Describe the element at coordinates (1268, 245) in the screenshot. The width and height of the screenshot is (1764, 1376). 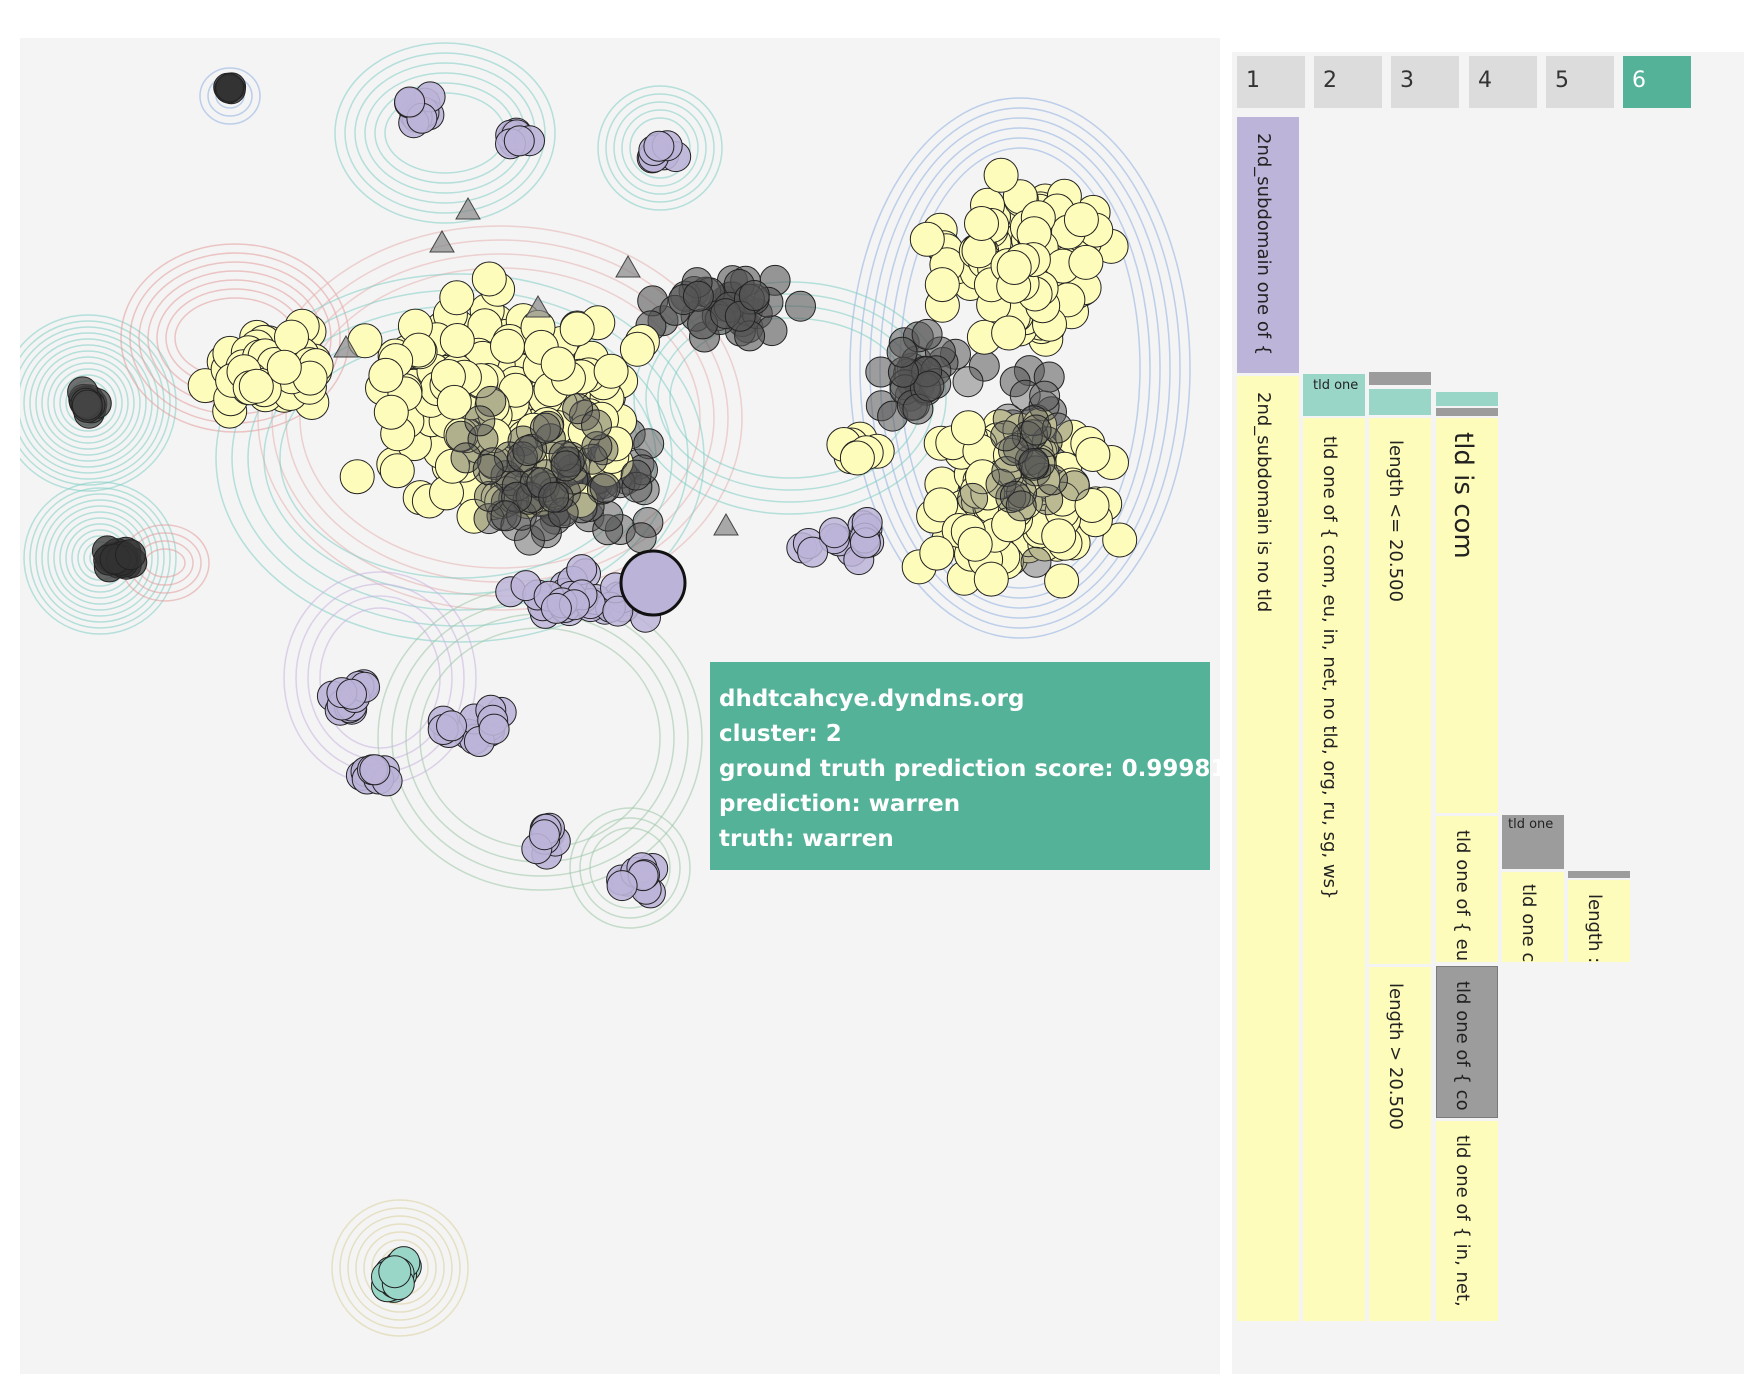
I see `tree-node-root-top: 2nd_subdomain one of {` at that location.